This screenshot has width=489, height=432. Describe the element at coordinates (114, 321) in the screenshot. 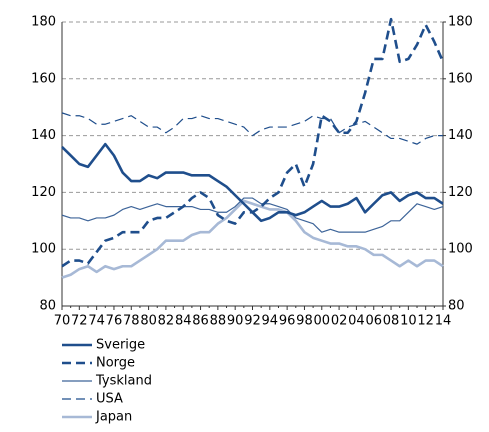

I see `x-tick-label: 76` at that location.